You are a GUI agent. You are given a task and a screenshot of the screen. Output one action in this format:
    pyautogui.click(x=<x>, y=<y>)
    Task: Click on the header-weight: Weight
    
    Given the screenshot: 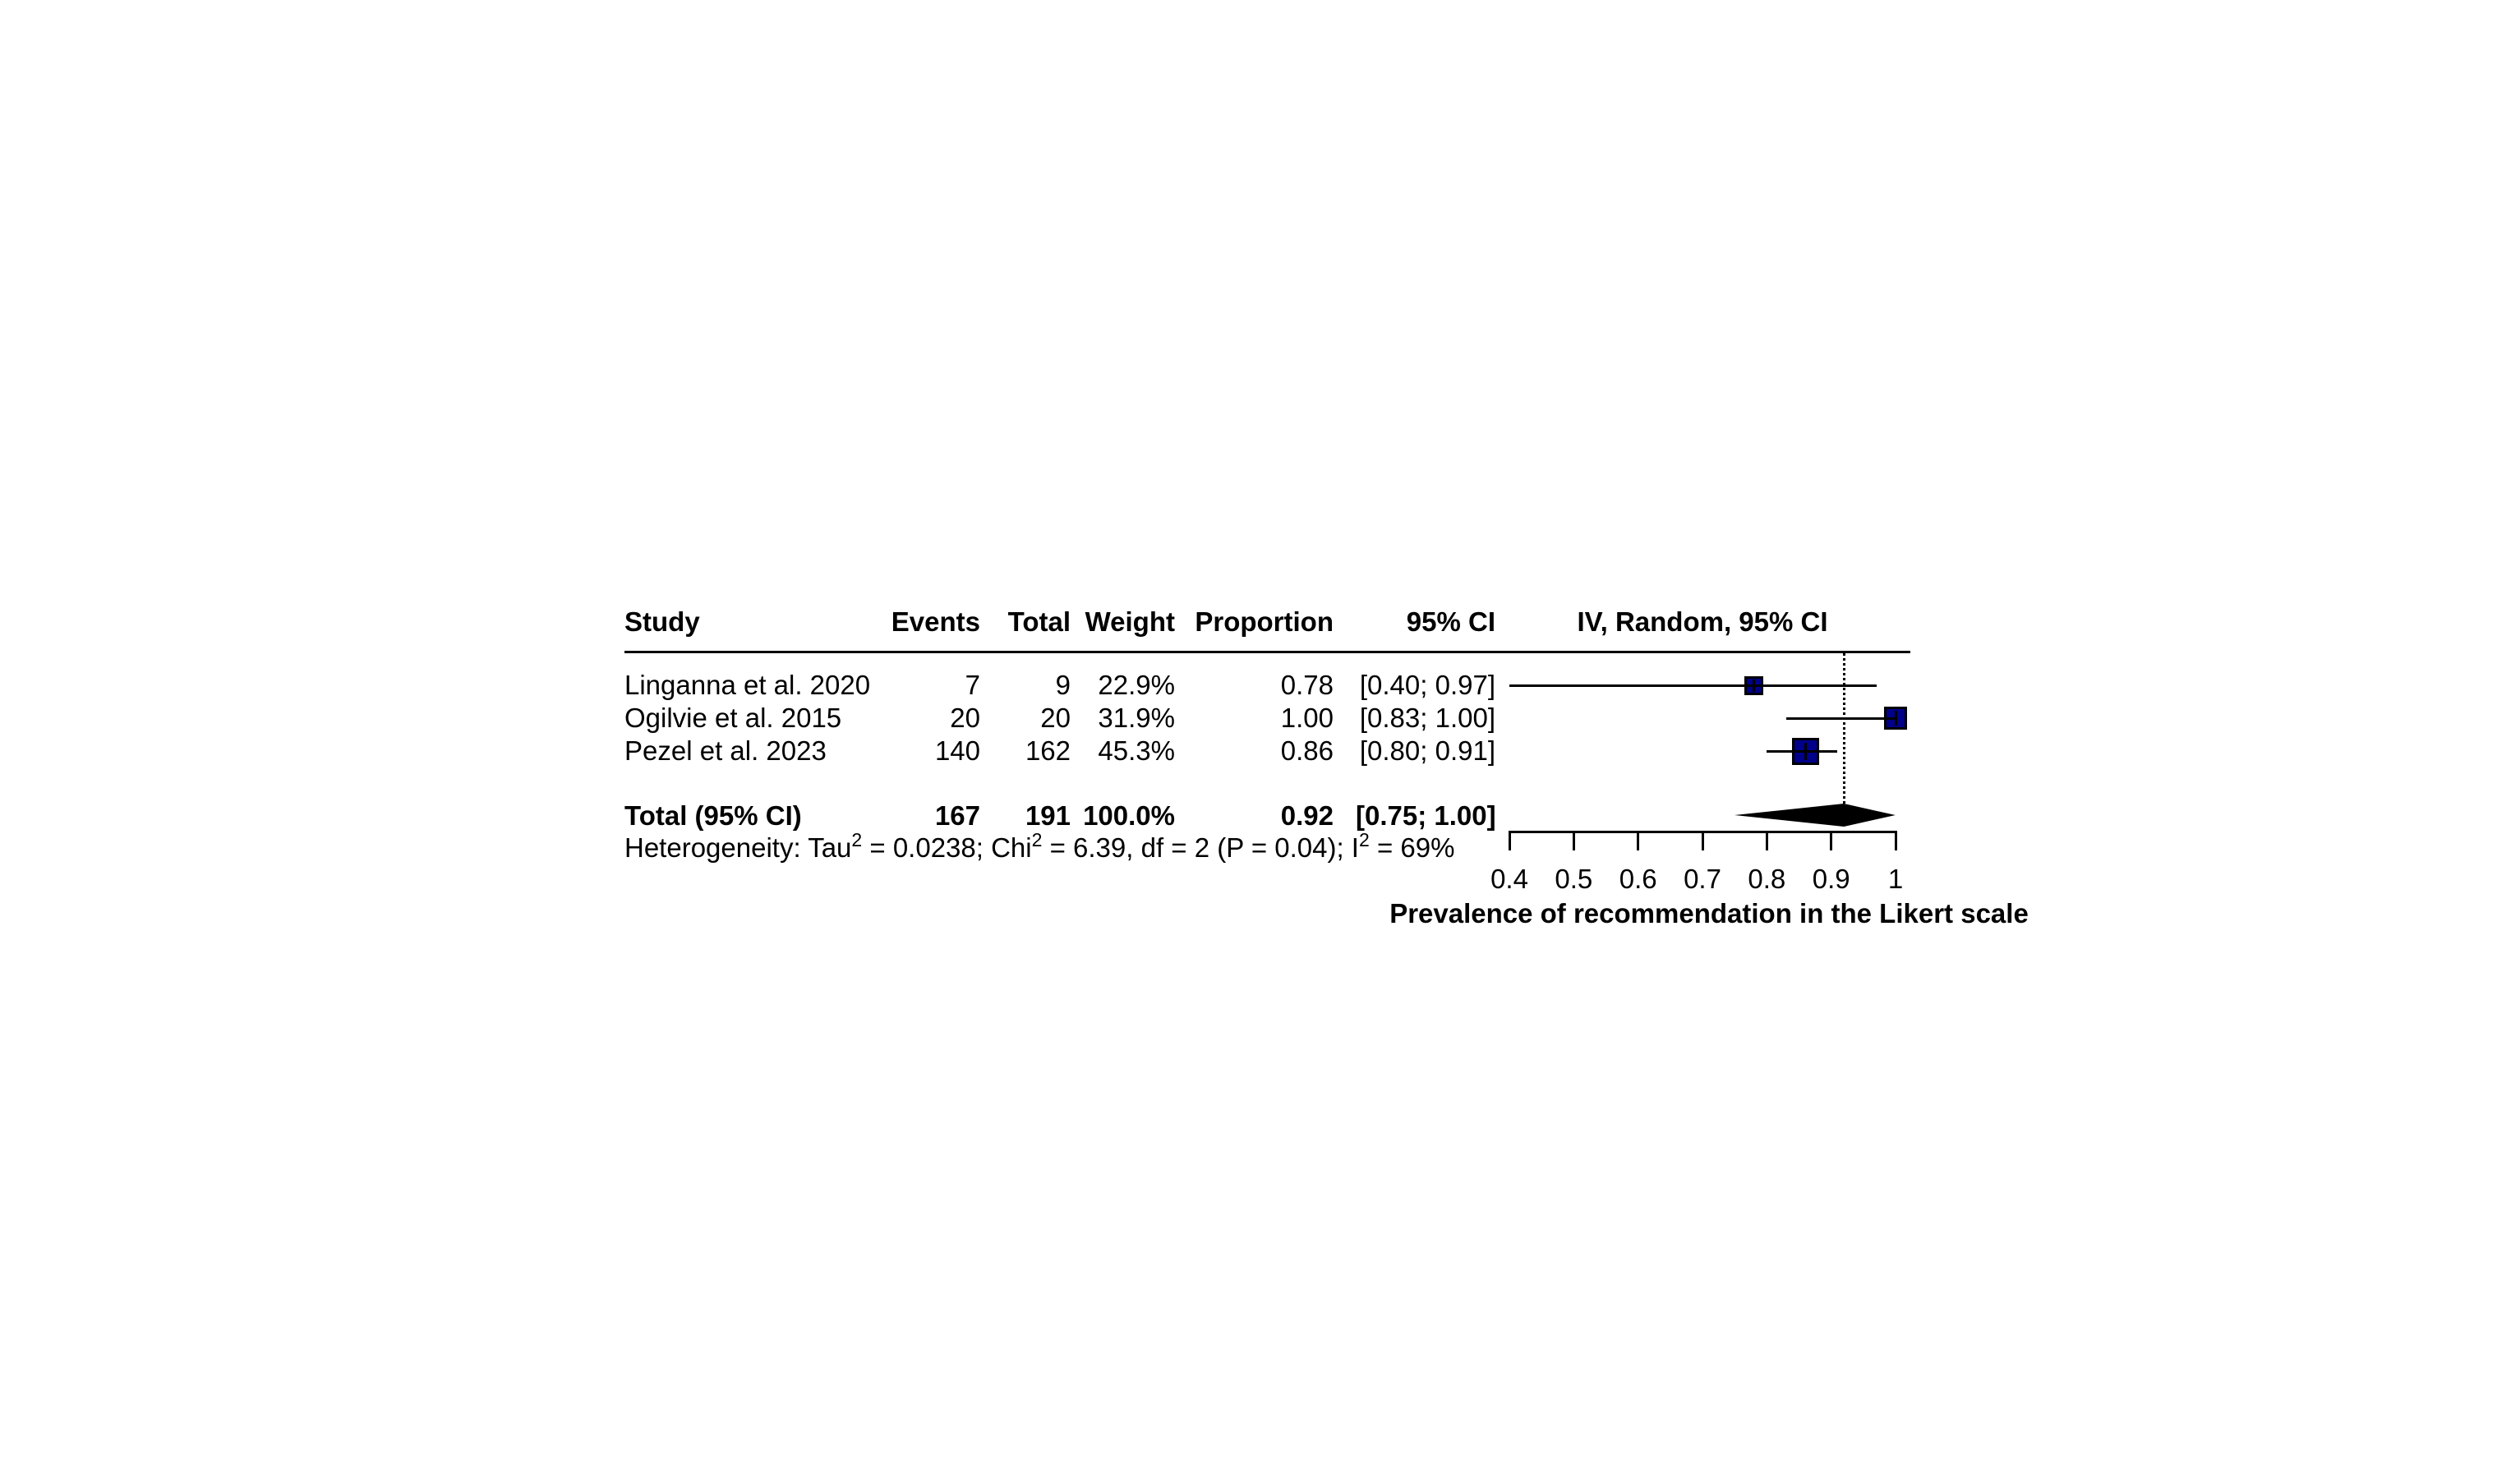 What is the action you would take?
    pyautogui.click(x=1130, y=622)
    